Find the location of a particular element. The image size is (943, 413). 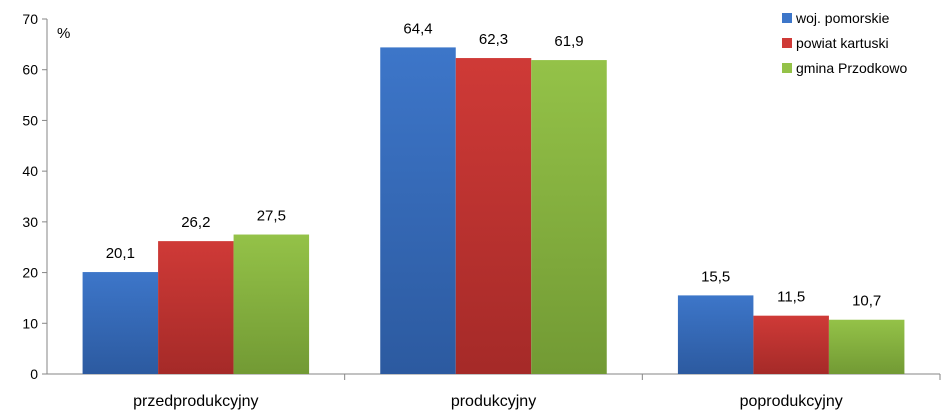

y-tick-label: 50 is located at coordinates (30, 120).